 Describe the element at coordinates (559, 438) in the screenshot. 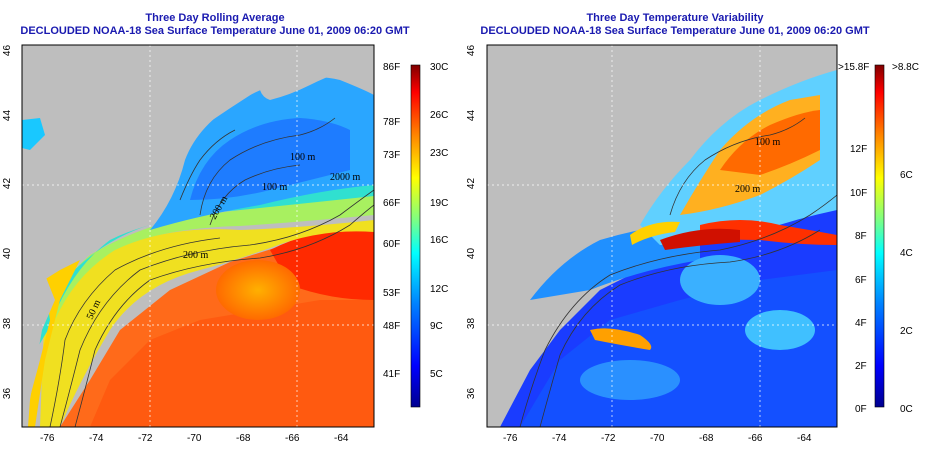

I see `right-x-tick: -74` at that location.